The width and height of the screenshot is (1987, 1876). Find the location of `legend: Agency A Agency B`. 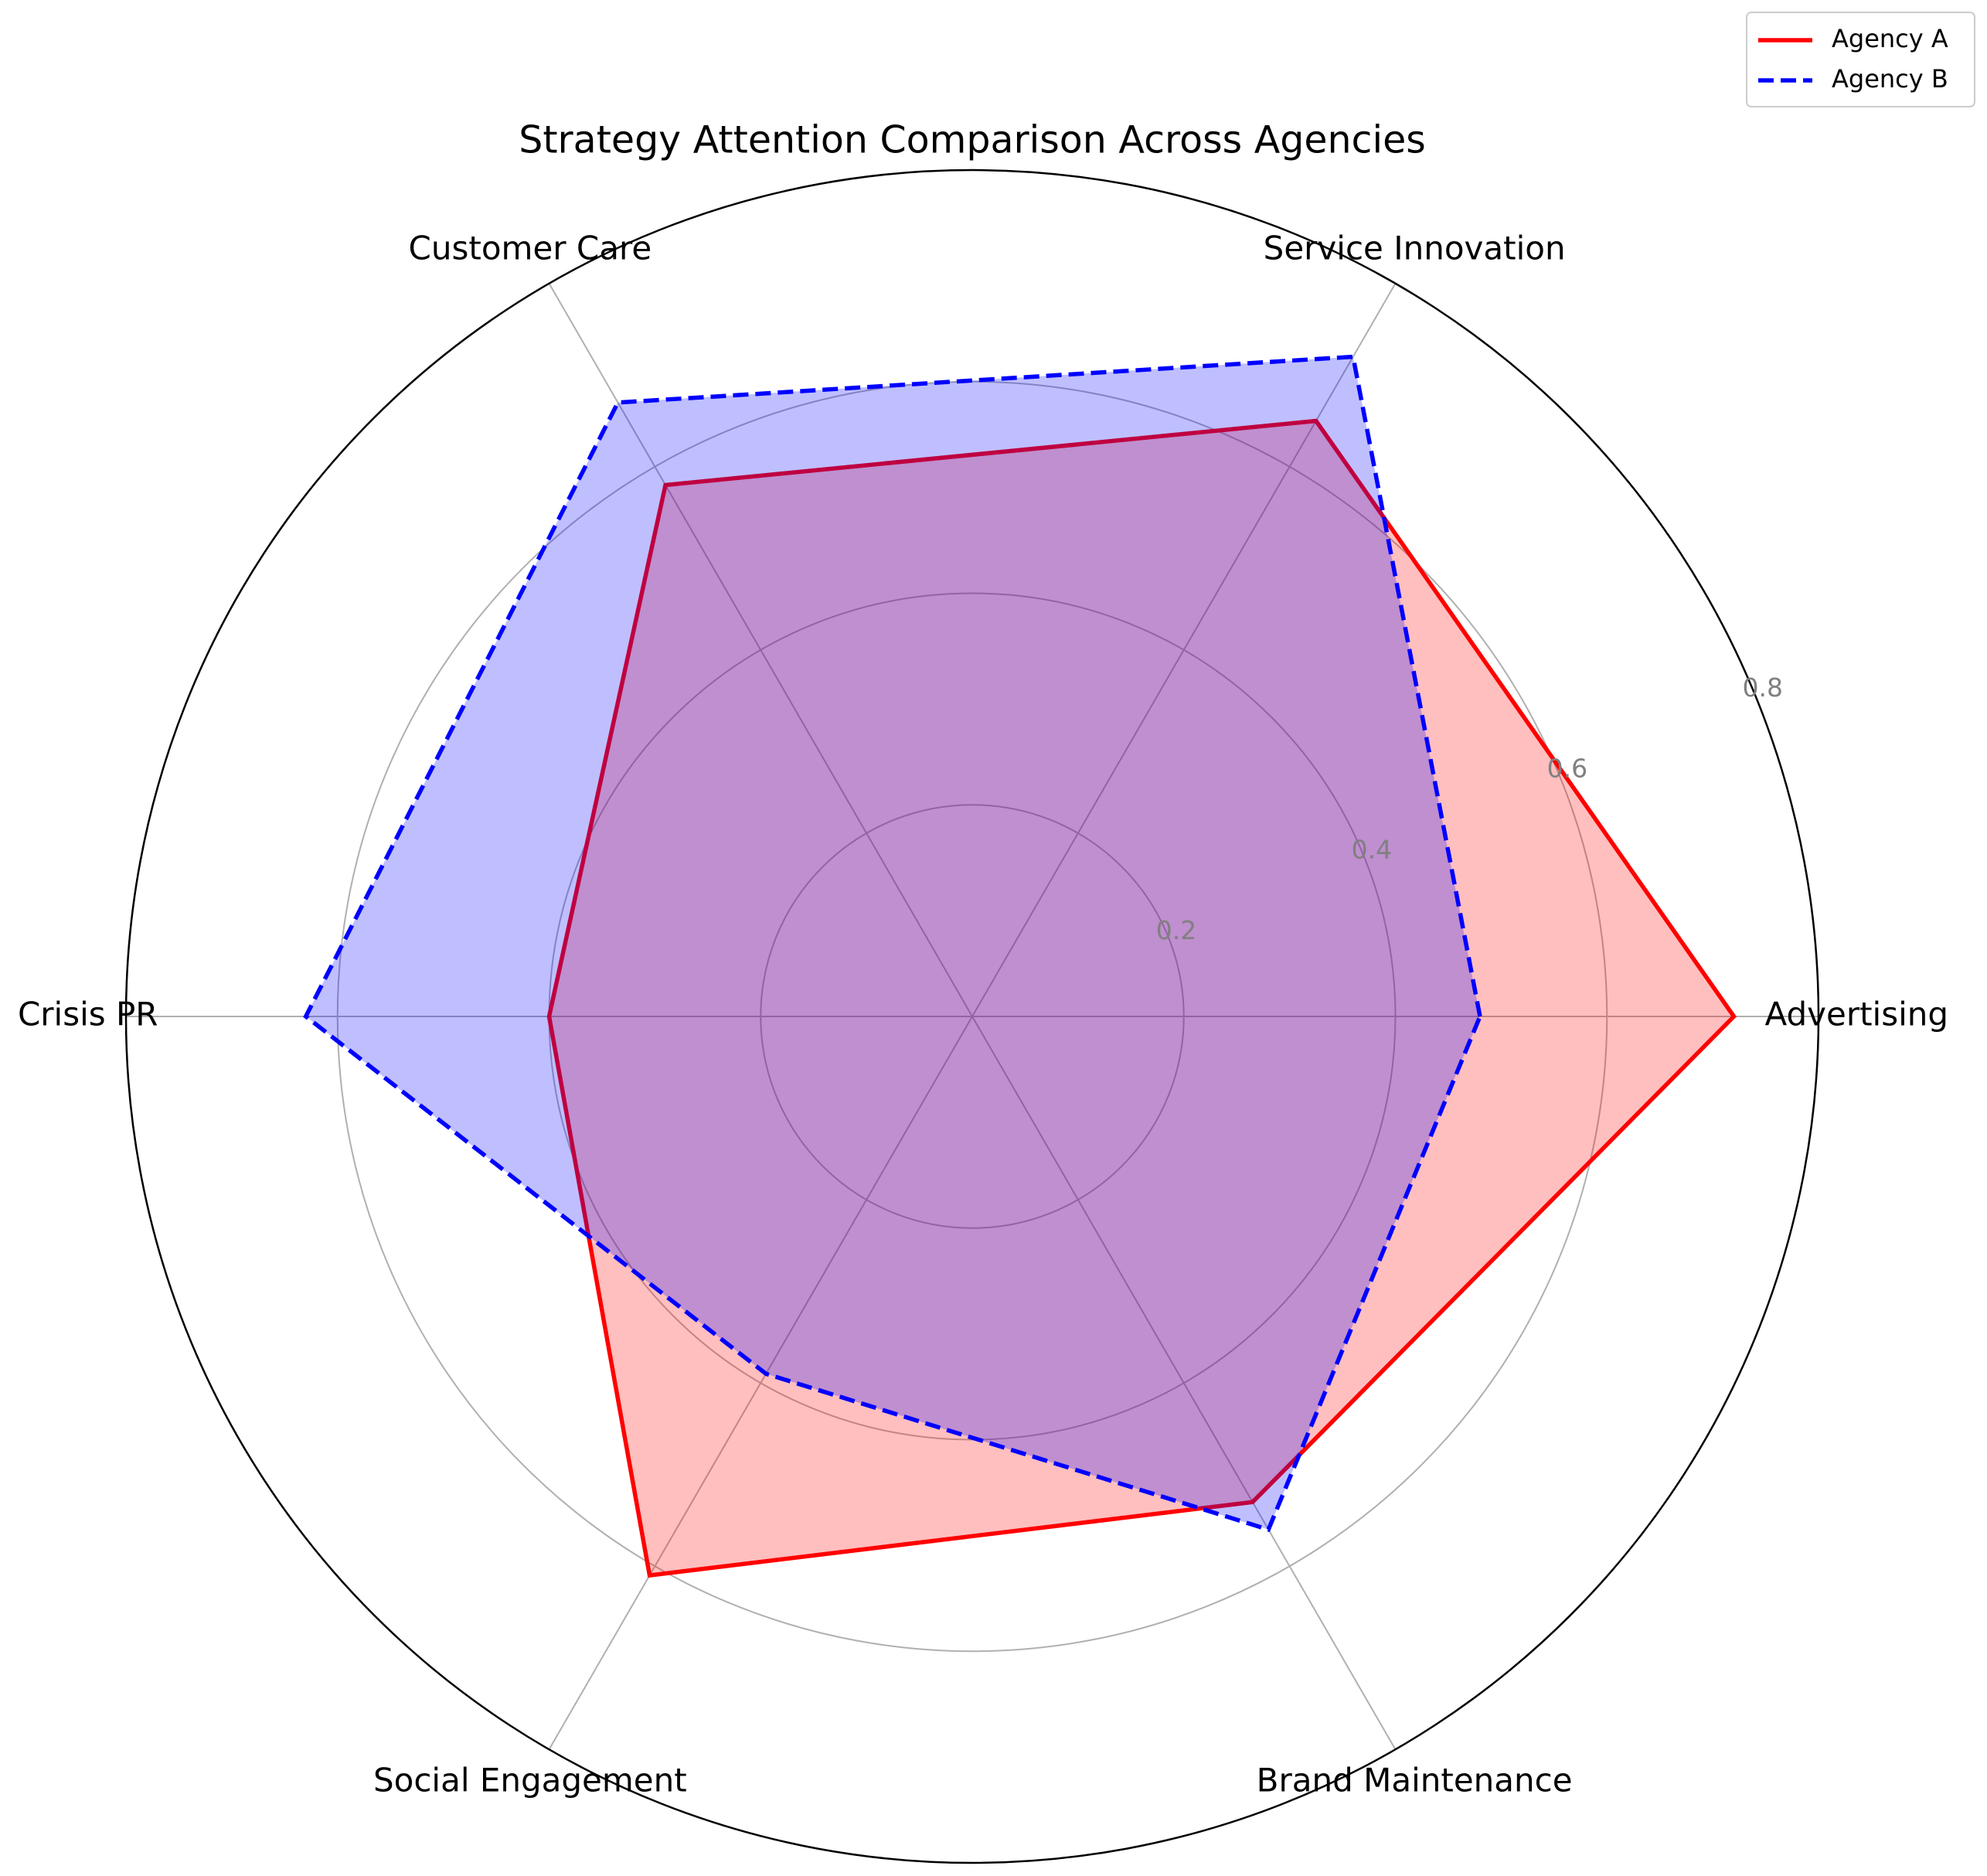

legend: Agency A Agency B is located at coordinates (1860, 59).